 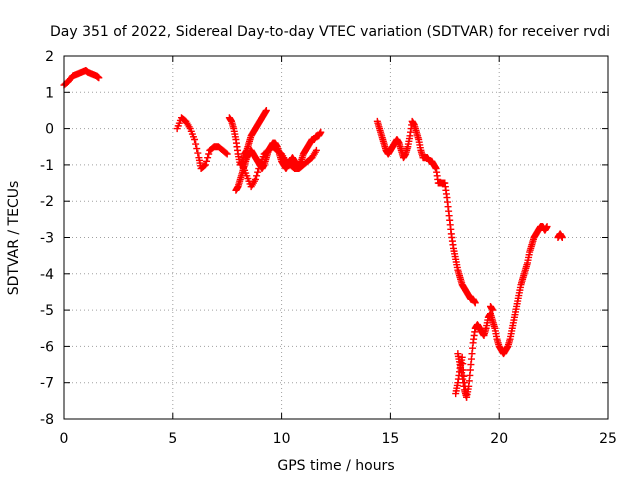 I want to click on y-axis-label: SDTVAR / TECUs, so click(x=14, y=238).